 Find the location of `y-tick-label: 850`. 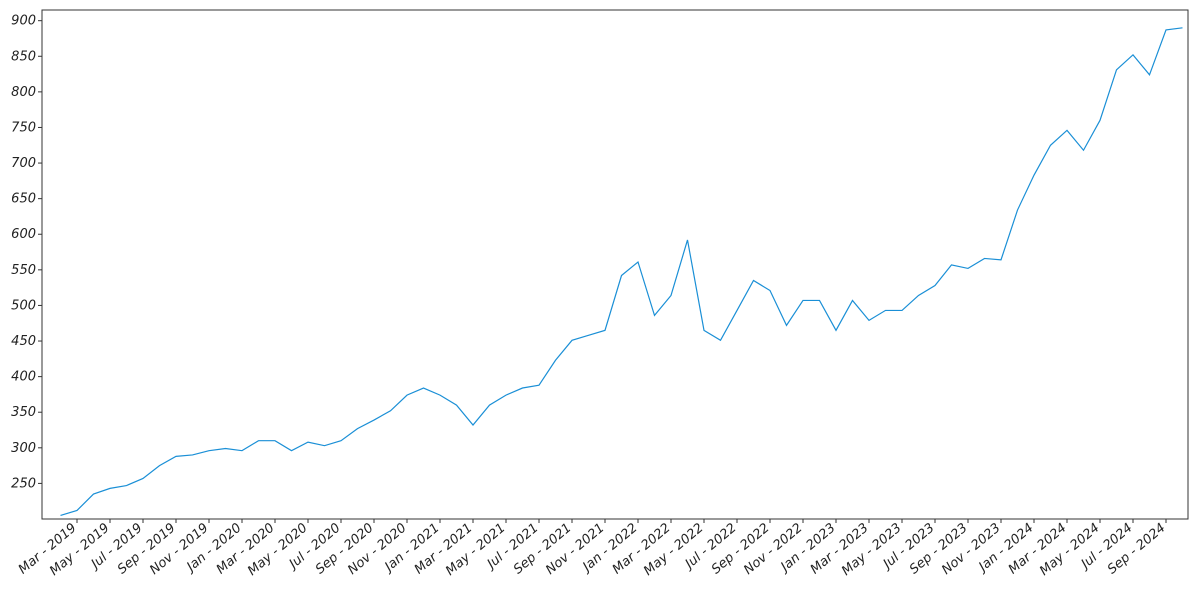

y-tick-label: 850 is located at coordinates (23, 56).